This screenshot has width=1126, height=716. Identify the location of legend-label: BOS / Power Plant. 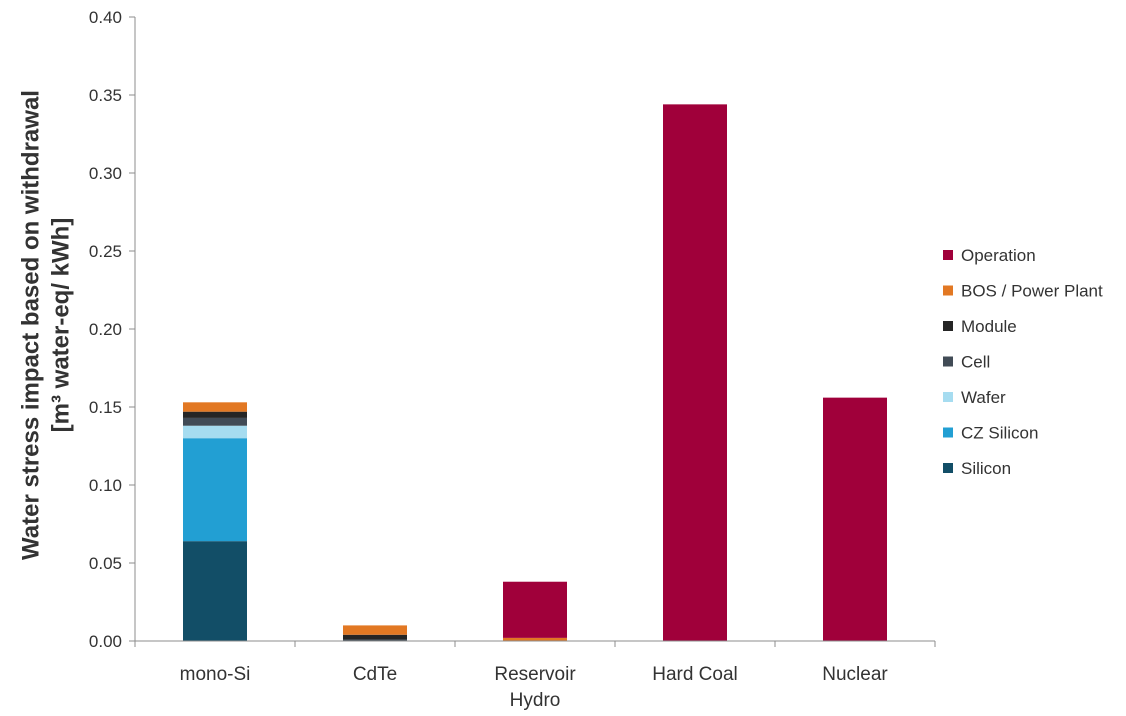
(1032, 291).